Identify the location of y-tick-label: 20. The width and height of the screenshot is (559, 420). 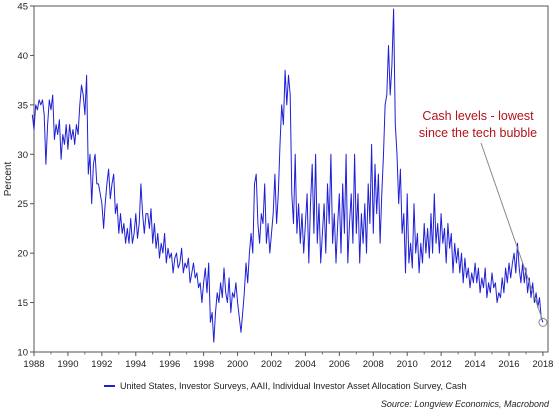
(22, 254).